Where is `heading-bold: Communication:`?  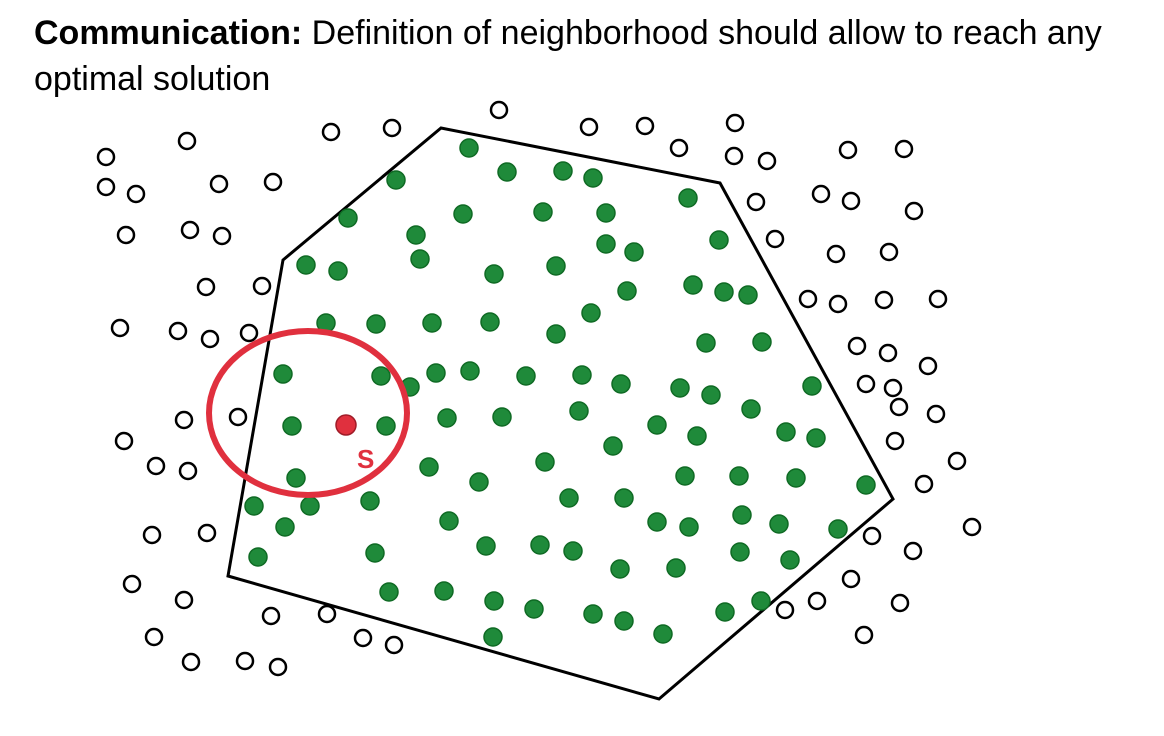 heading-bold: Communication: is located at coordinates (168, 33).